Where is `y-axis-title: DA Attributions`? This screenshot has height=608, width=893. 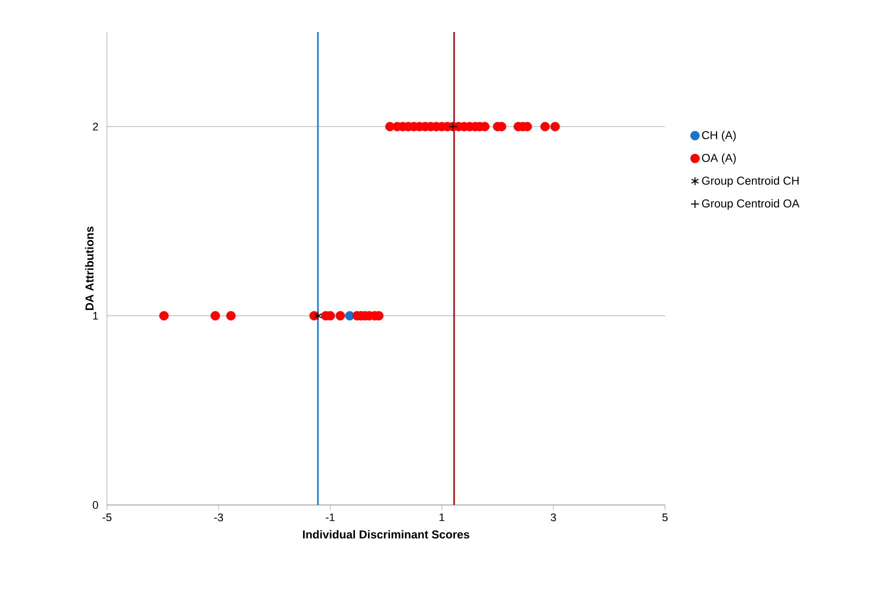
y-axis-title: DA Attributions is located at coordinates (89, 268).